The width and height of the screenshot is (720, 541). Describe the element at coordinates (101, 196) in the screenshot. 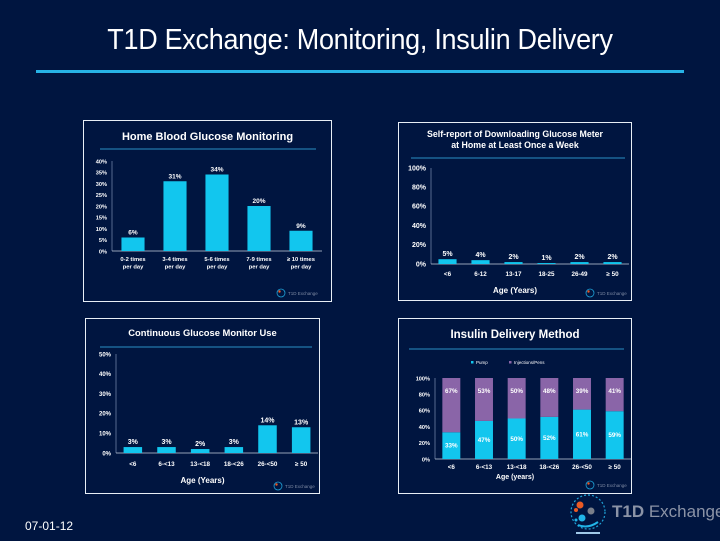

I see `y-tick-label: 25%` at that location.